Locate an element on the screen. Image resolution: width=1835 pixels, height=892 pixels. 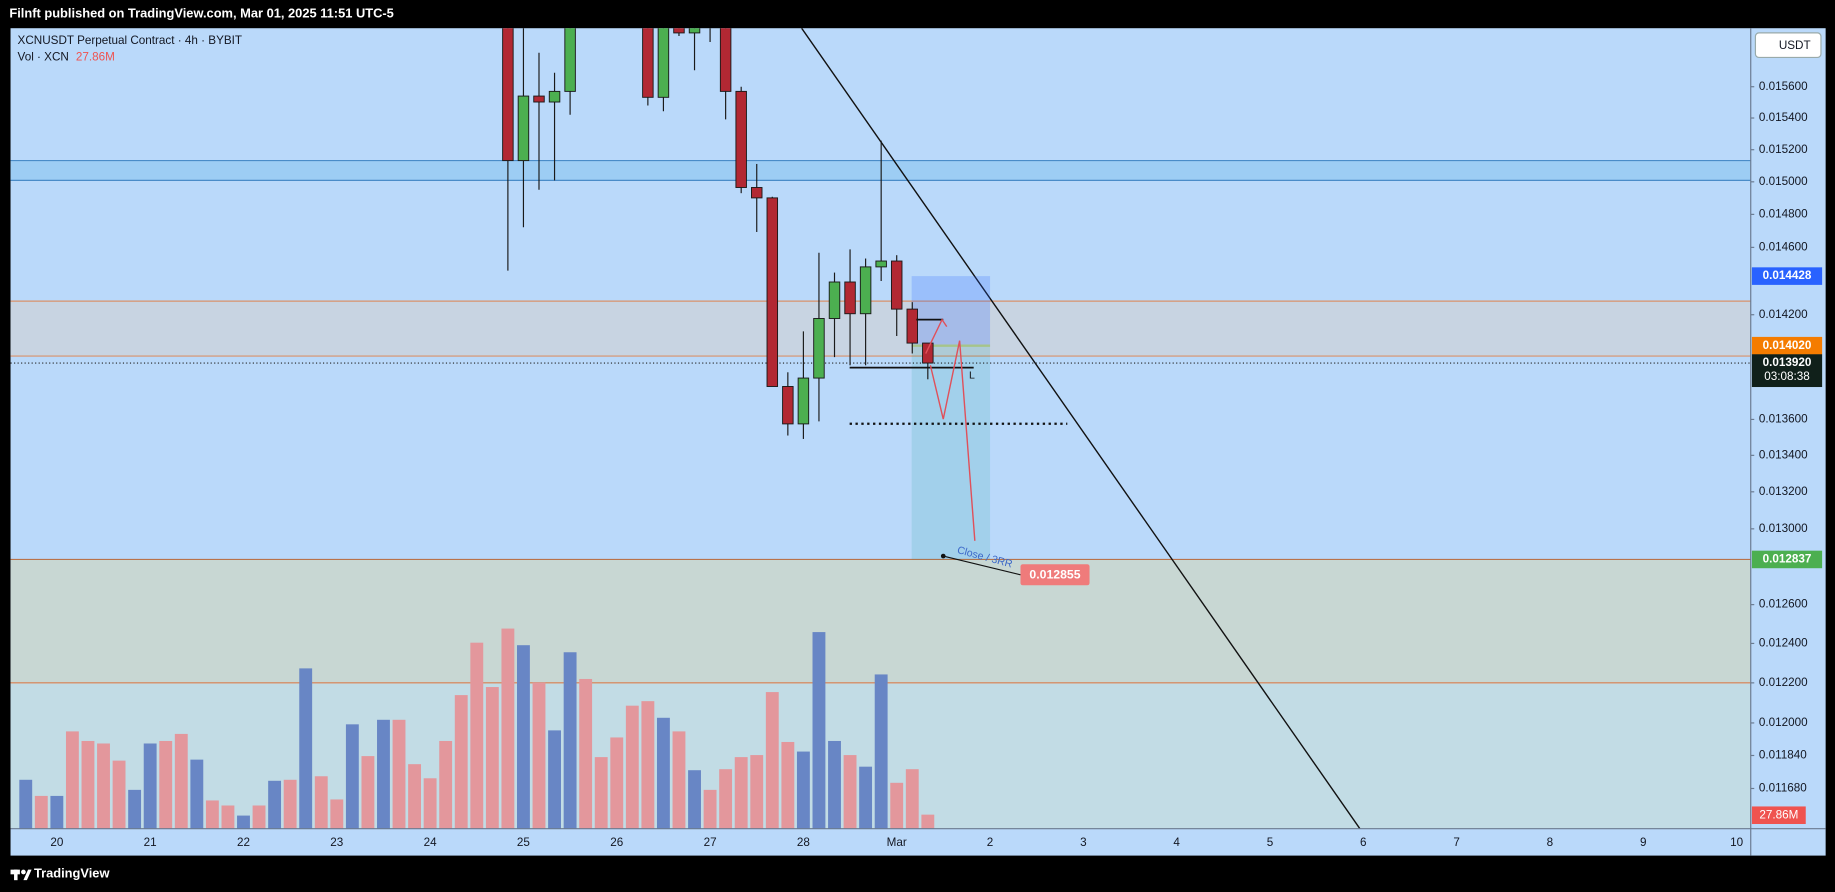
price-box-label: 0.012837 is located at coordinates (1787, 559).